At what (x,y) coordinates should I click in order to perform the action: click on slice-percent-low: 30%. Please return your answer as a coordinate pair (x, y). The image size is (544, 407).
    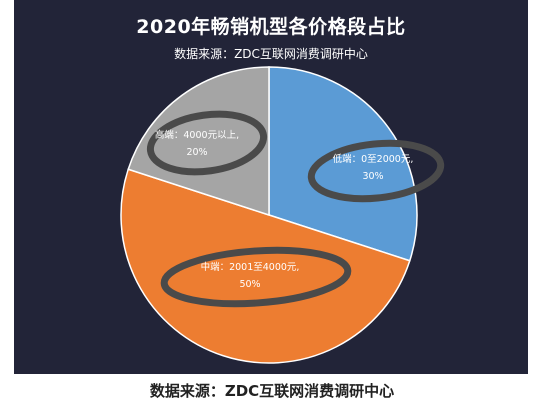
    Looking at the image, I should click on (372, 176).